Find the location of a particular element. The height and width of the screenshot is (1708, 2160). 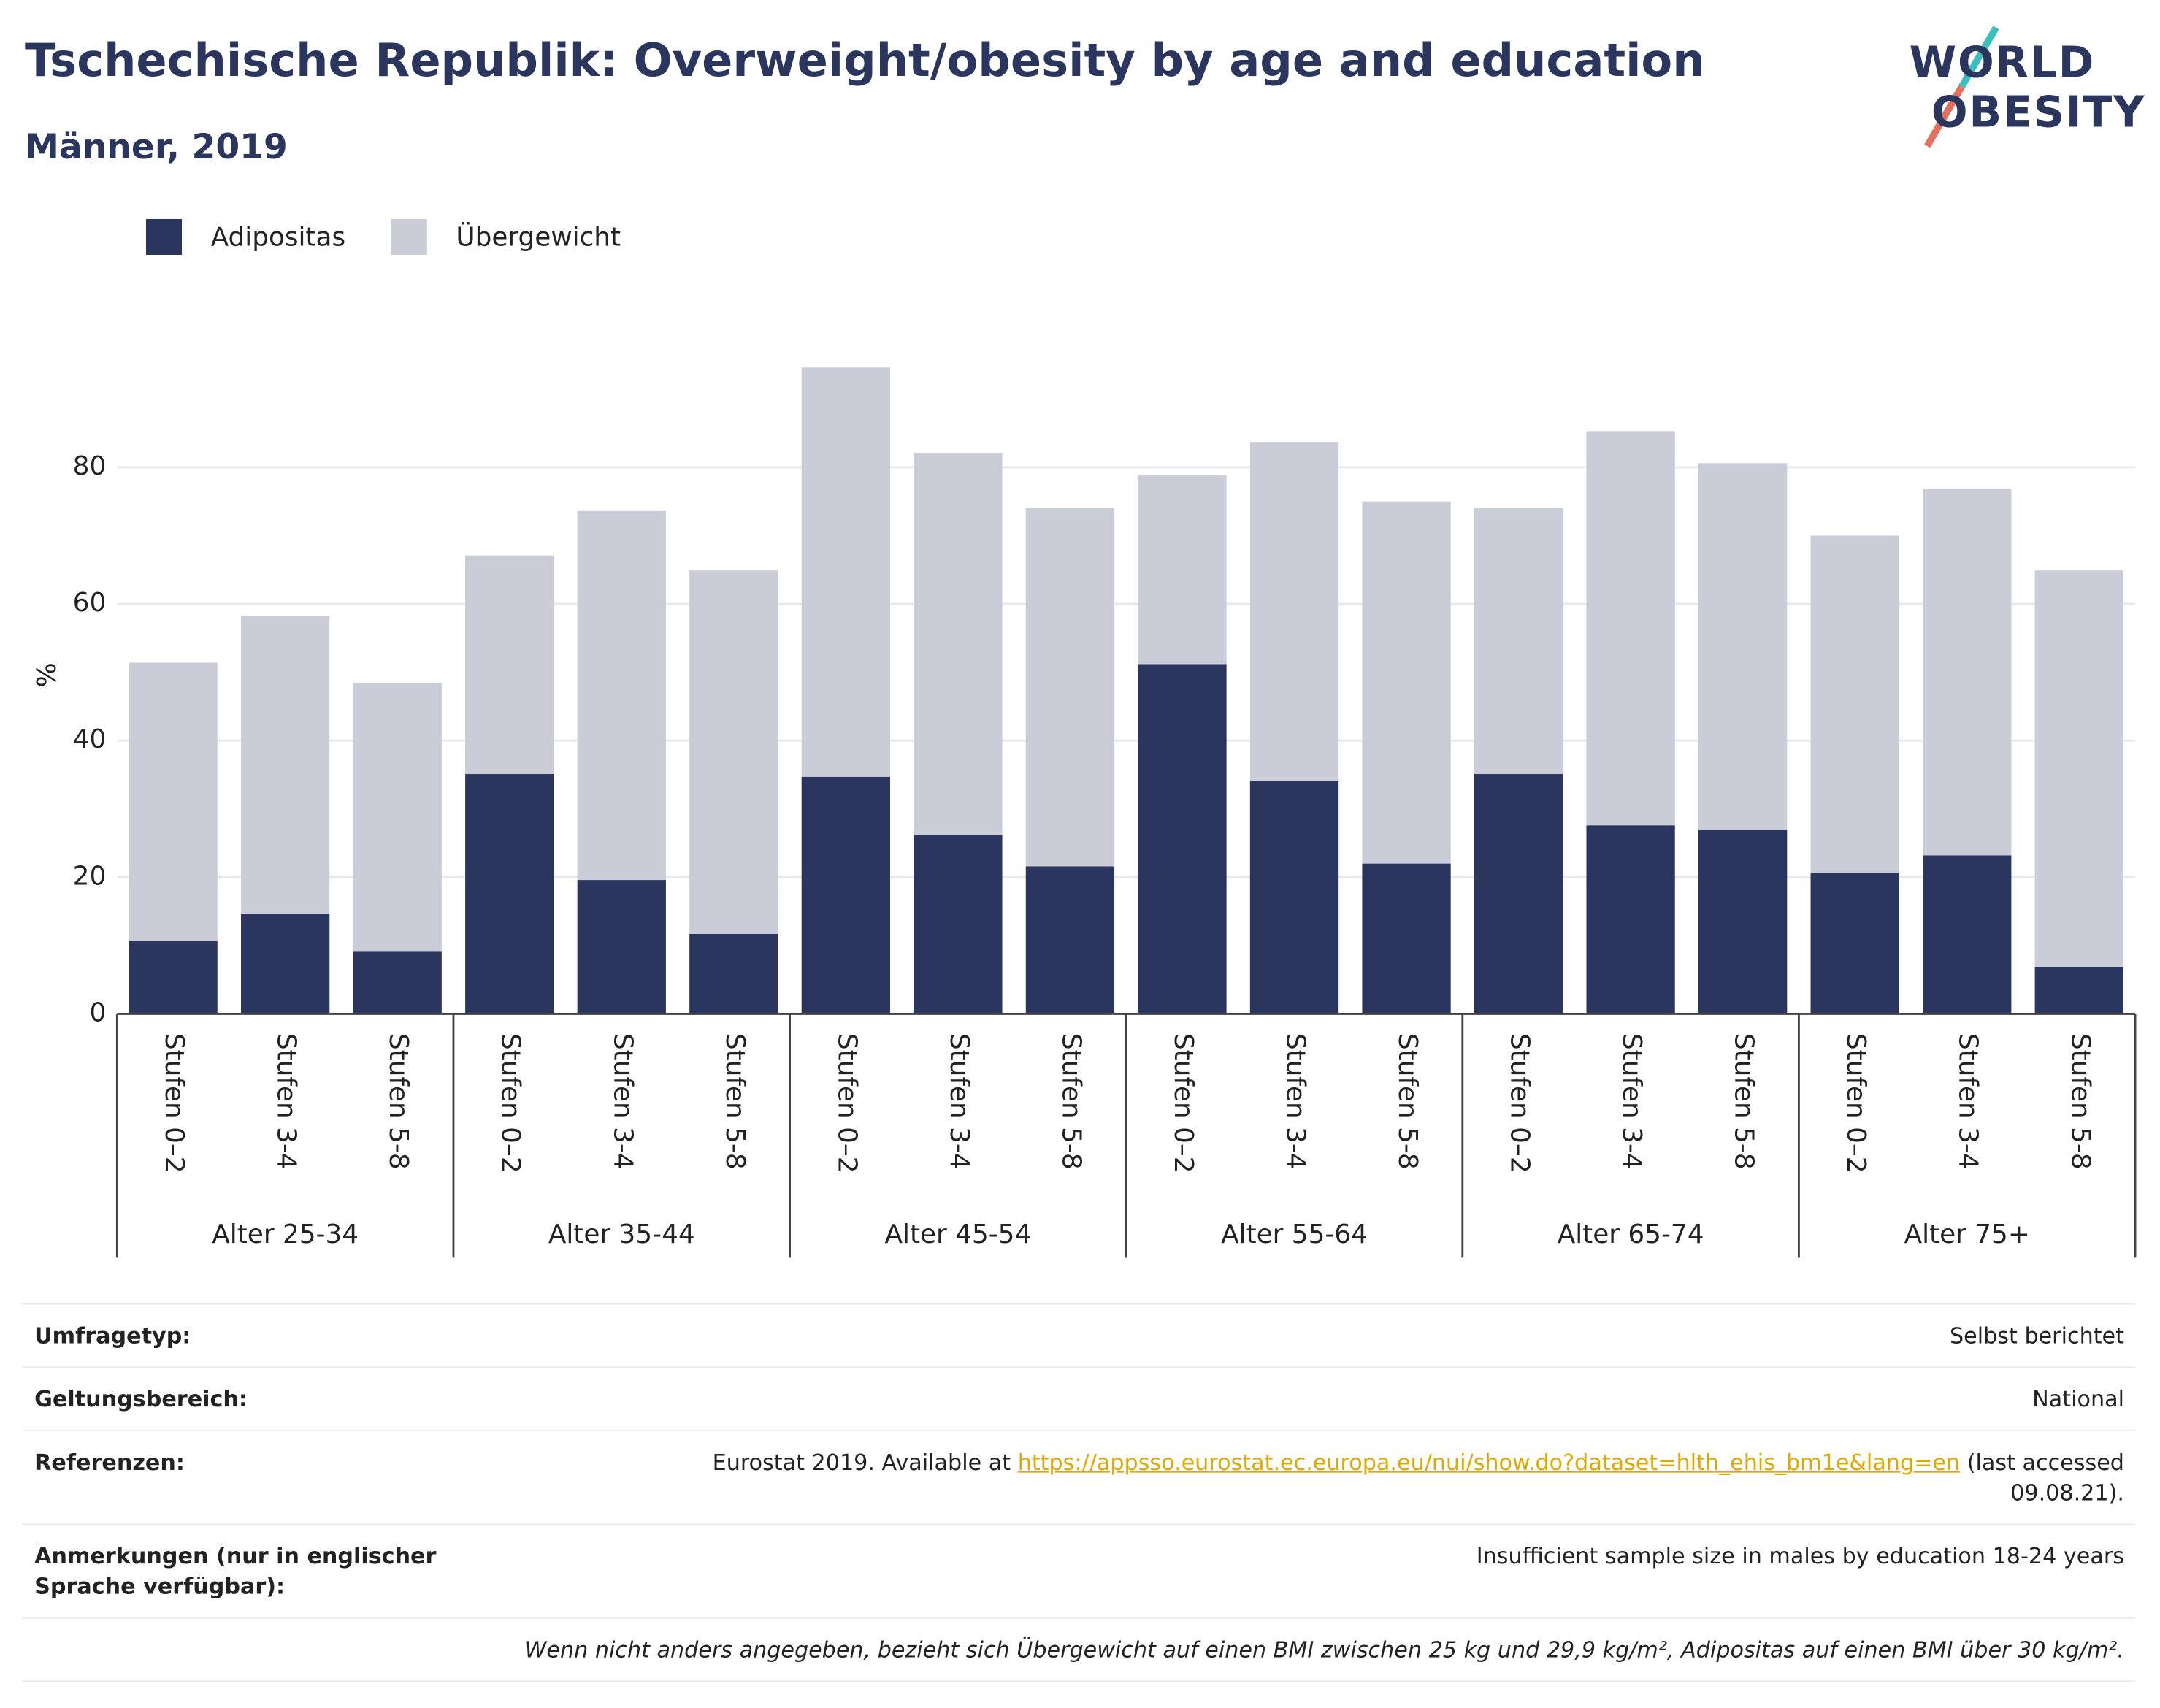

y-tick-label: 0 is located at coordinates (97, 1012).